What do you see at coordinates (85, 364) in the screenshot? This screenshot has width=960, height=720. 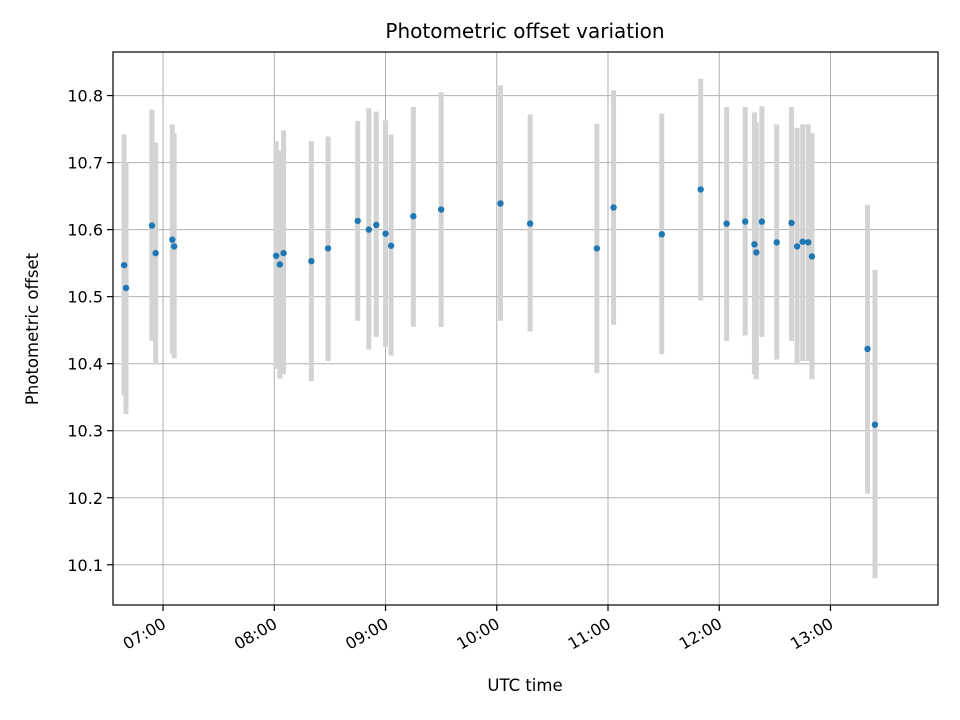 I see `y-tick-label: 10.4` at bounding box center [85, 364].